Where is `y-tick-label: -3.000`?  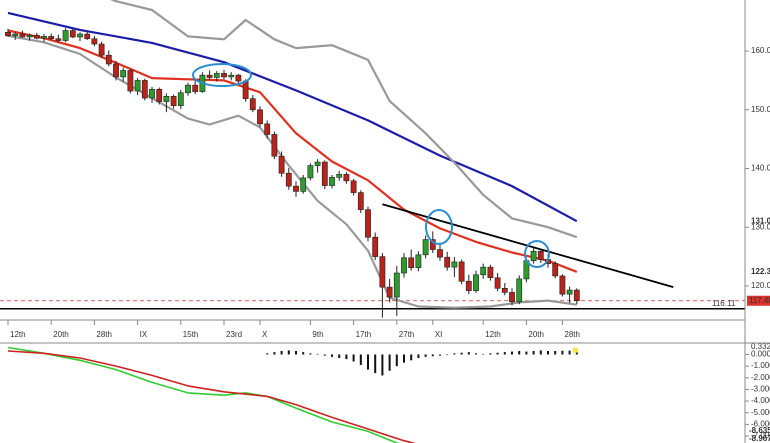 y-tick-label: -3.000 is located at coordinates (760, 389).